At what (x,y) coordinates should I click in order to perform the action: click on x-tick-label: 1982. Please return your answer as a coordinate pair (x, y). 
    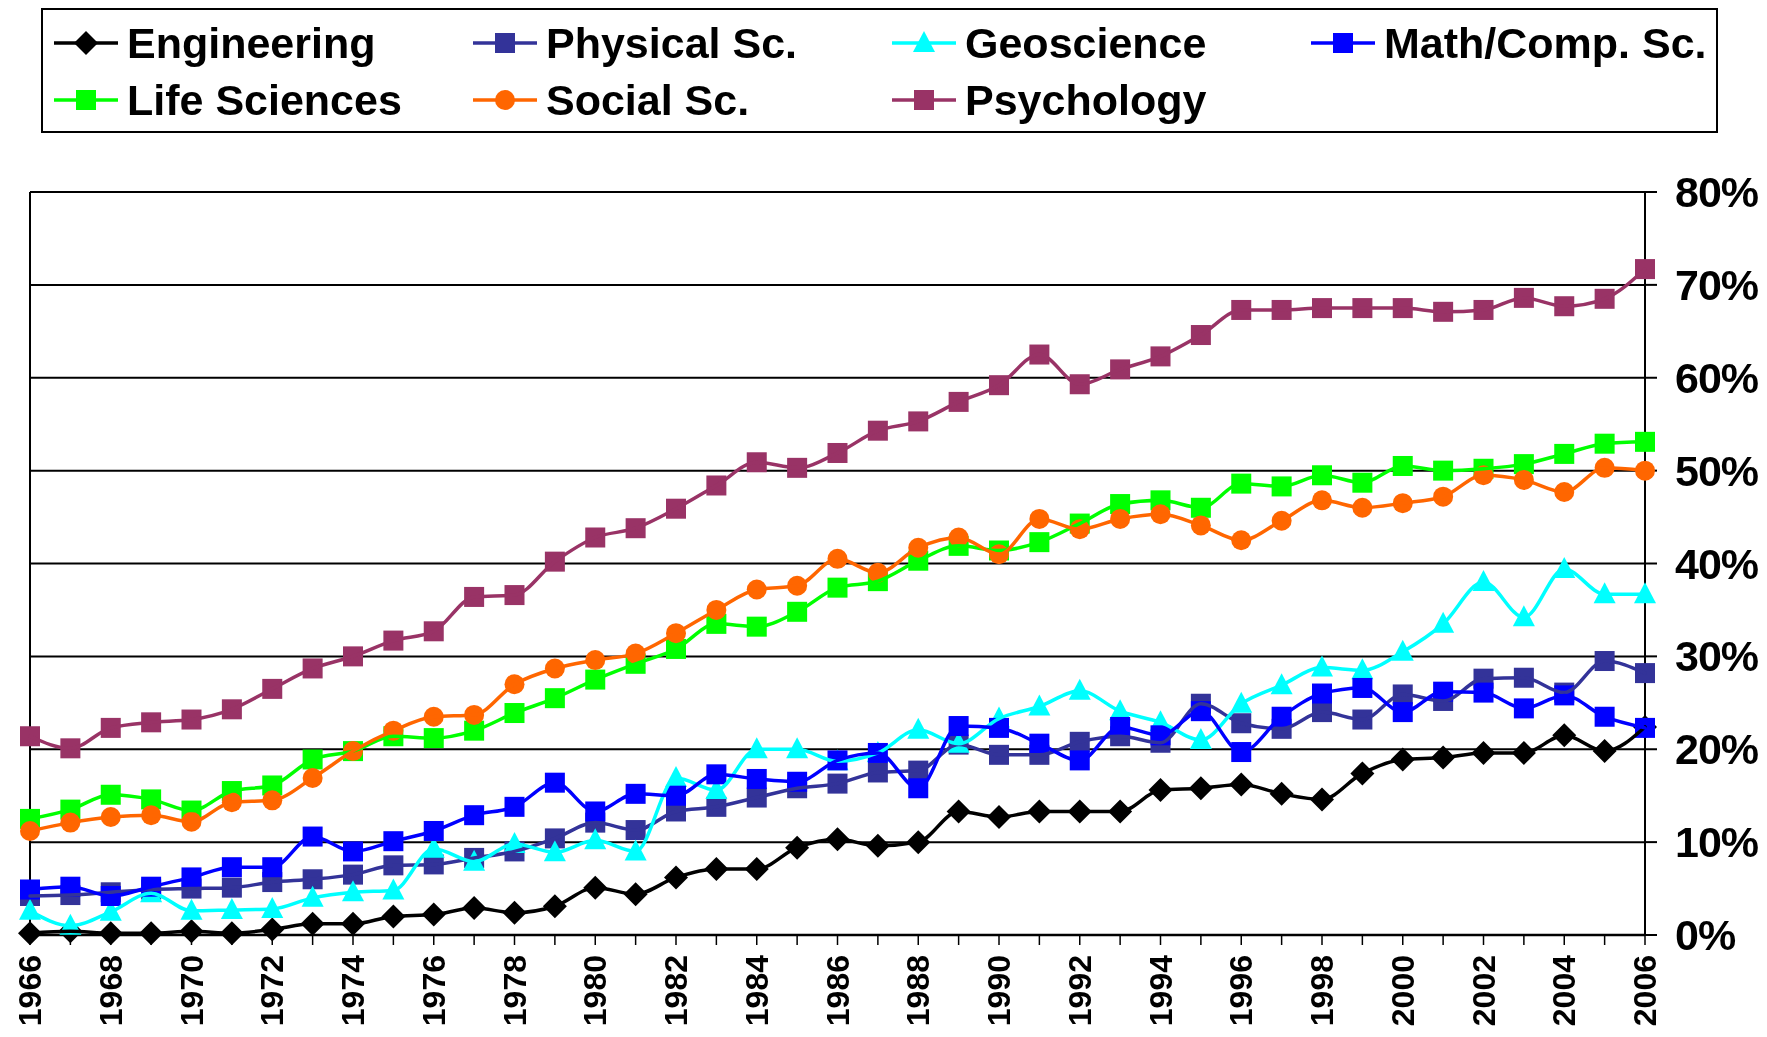
    Looking at the image, I should click on (676, 991).